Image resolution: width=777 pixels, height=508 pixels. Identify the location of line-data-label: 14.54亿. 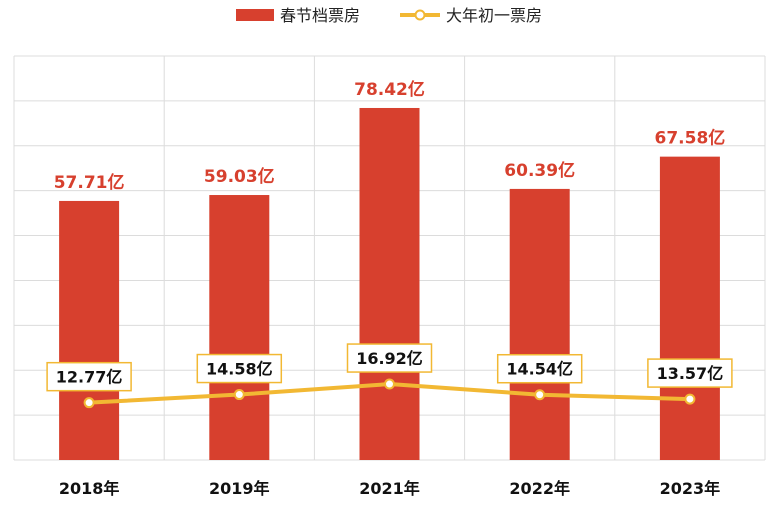
(539, 369).